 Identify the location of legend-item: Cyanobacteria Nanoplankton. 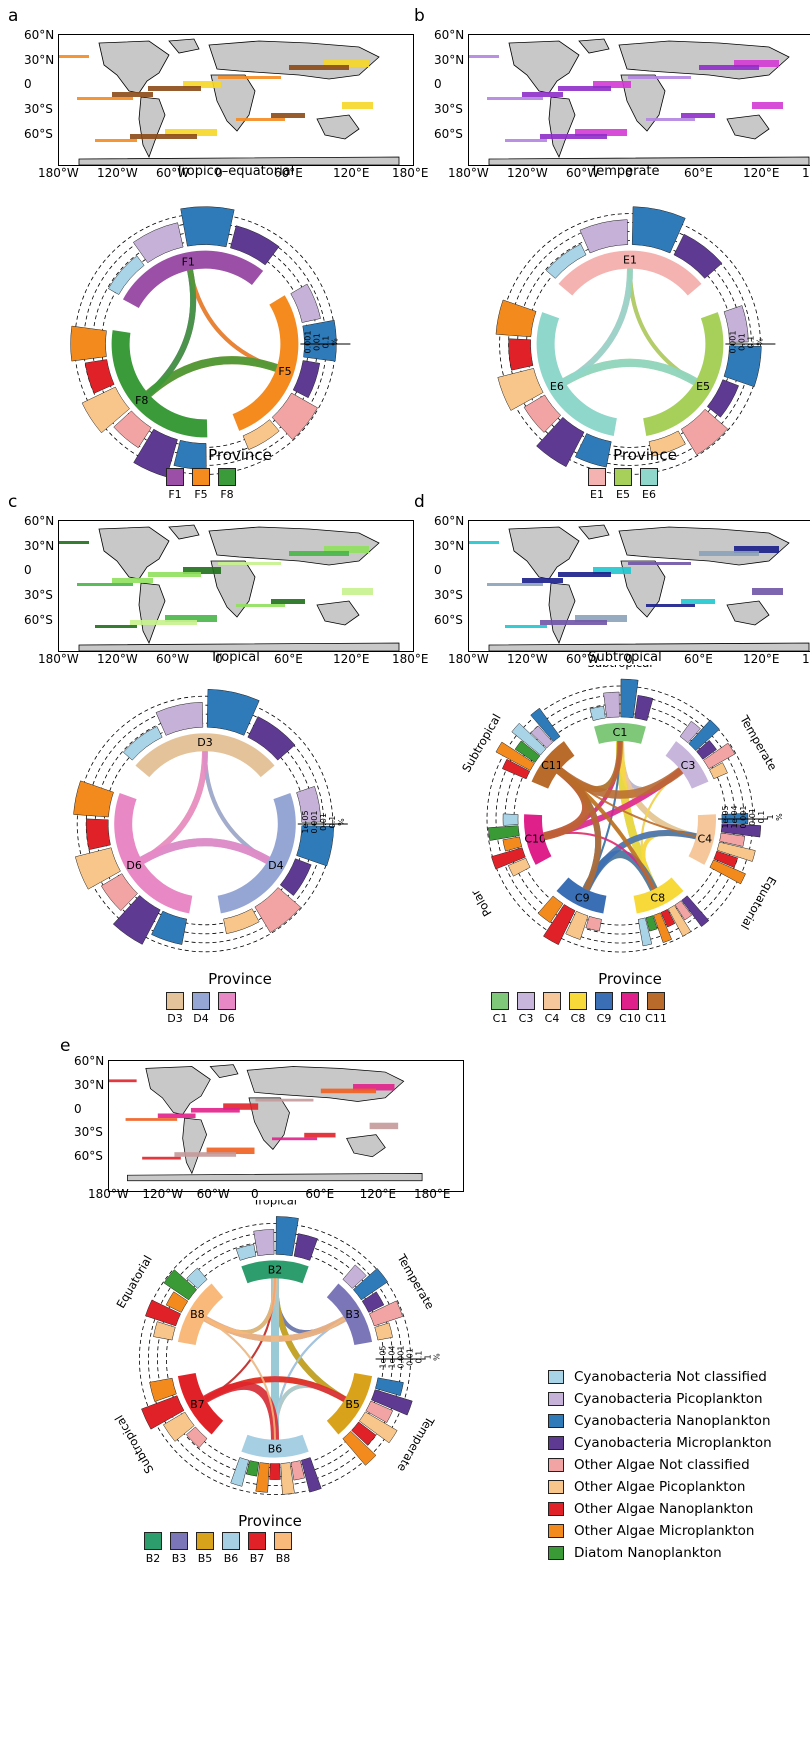
(659, 1421).